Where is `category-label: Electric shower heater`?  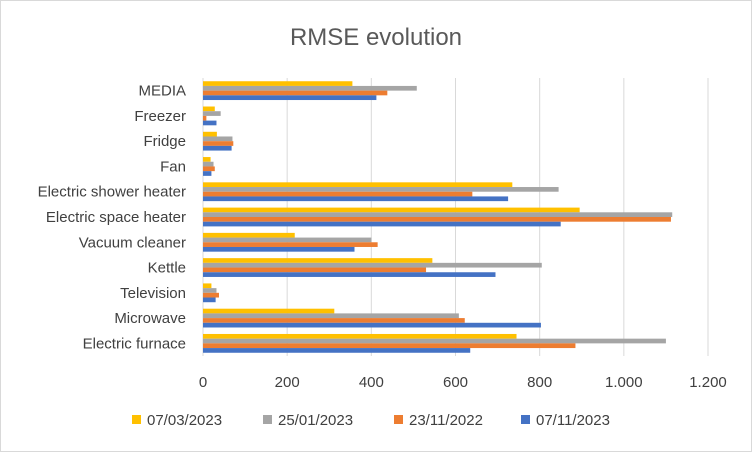 category-label: Electric shower heater is located at coordinates (112, 192).